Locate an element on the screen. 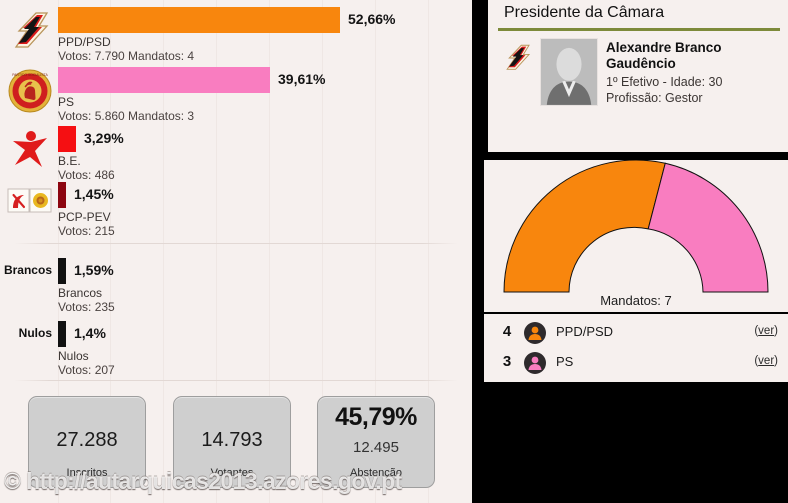  seat-row-ps: 3 PS (ver) is located at coordinates (636, 363).